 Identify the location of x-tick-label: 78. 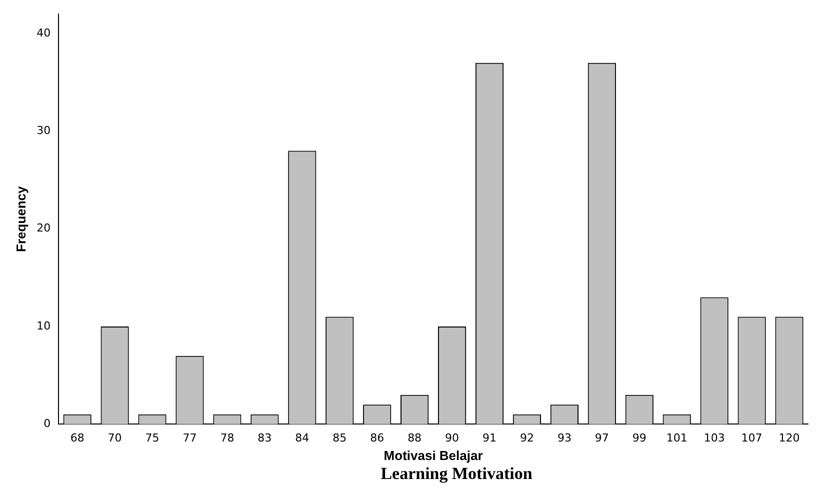
(227, 438).